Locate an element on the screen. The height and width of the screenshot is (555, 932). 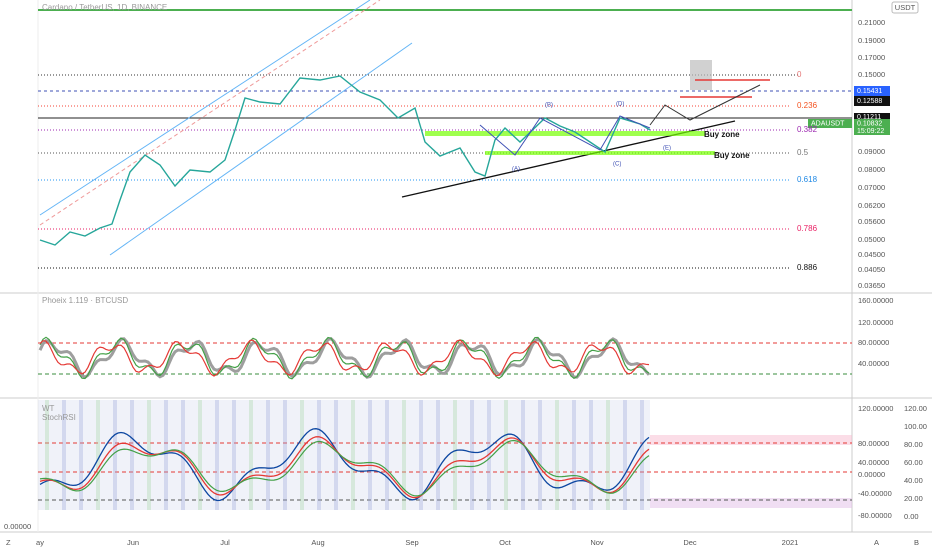
time-axis-label: Sep is located at coordinates (411, 542).